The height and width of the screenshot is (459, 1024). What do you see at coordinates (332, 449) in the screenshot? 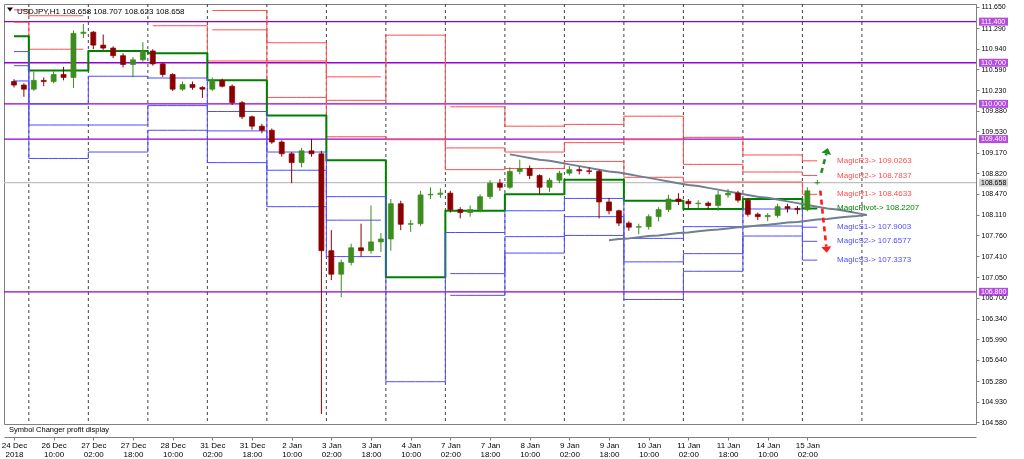
I see `x-tick-label: 3 Jan 02:00` at bounding box center [332, 449].